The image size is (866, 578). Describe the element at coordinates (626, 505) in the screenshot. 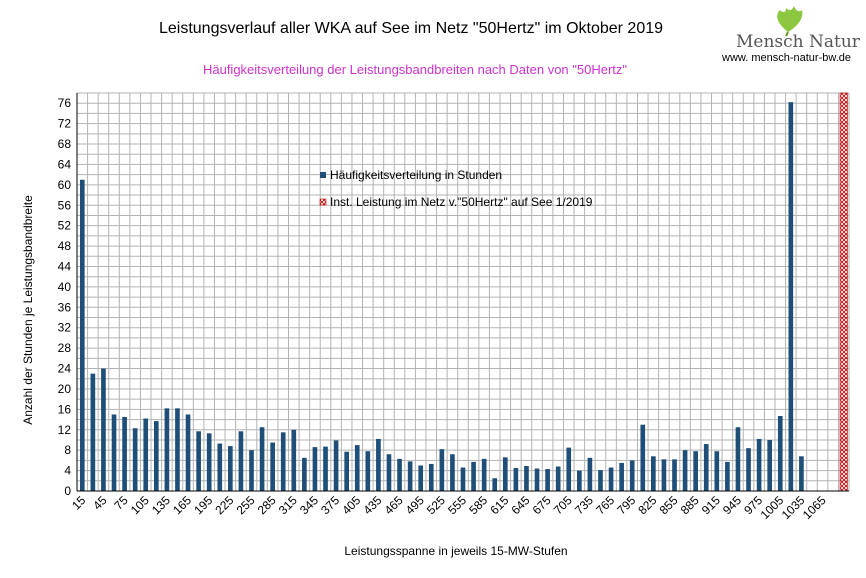

I see `x-tick-label: 795` at that location.